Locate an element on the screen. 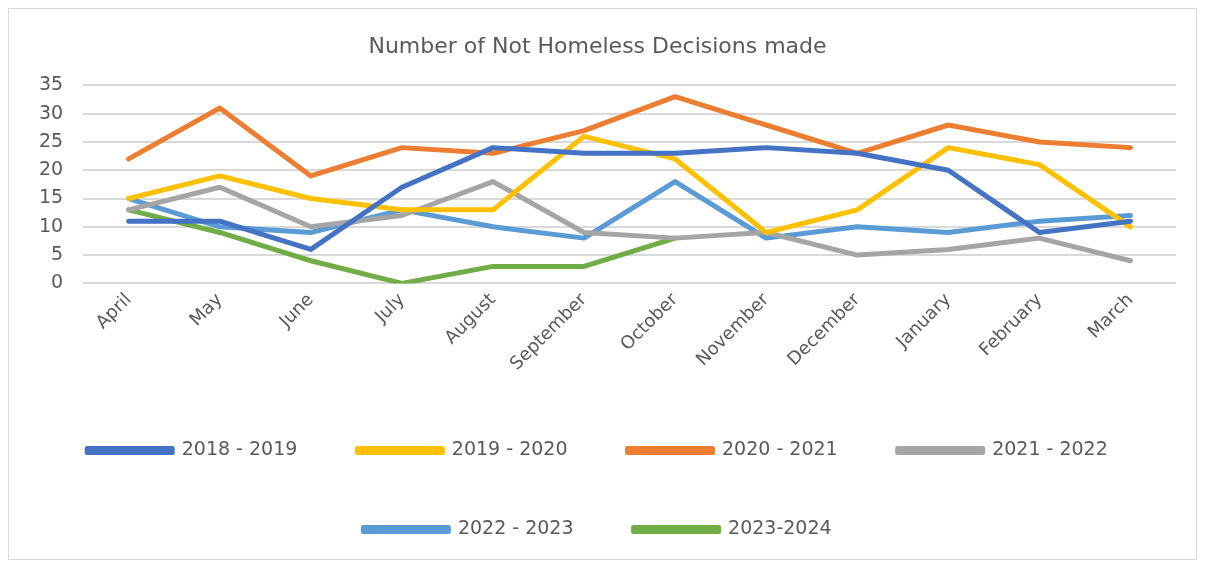 The width and height of the screenshot is (1205, 568). y-tick-label: 30 is located at coordinates (51, 111).